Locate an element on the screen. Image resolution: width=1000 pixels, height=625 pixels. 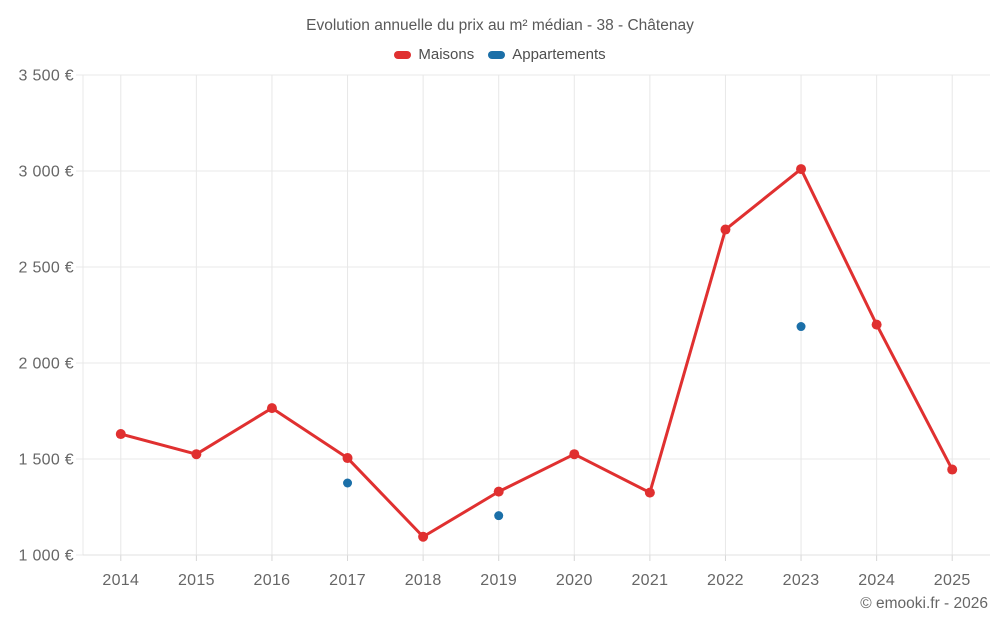
maisons-point-2025 is located at coordinates (952, 469).